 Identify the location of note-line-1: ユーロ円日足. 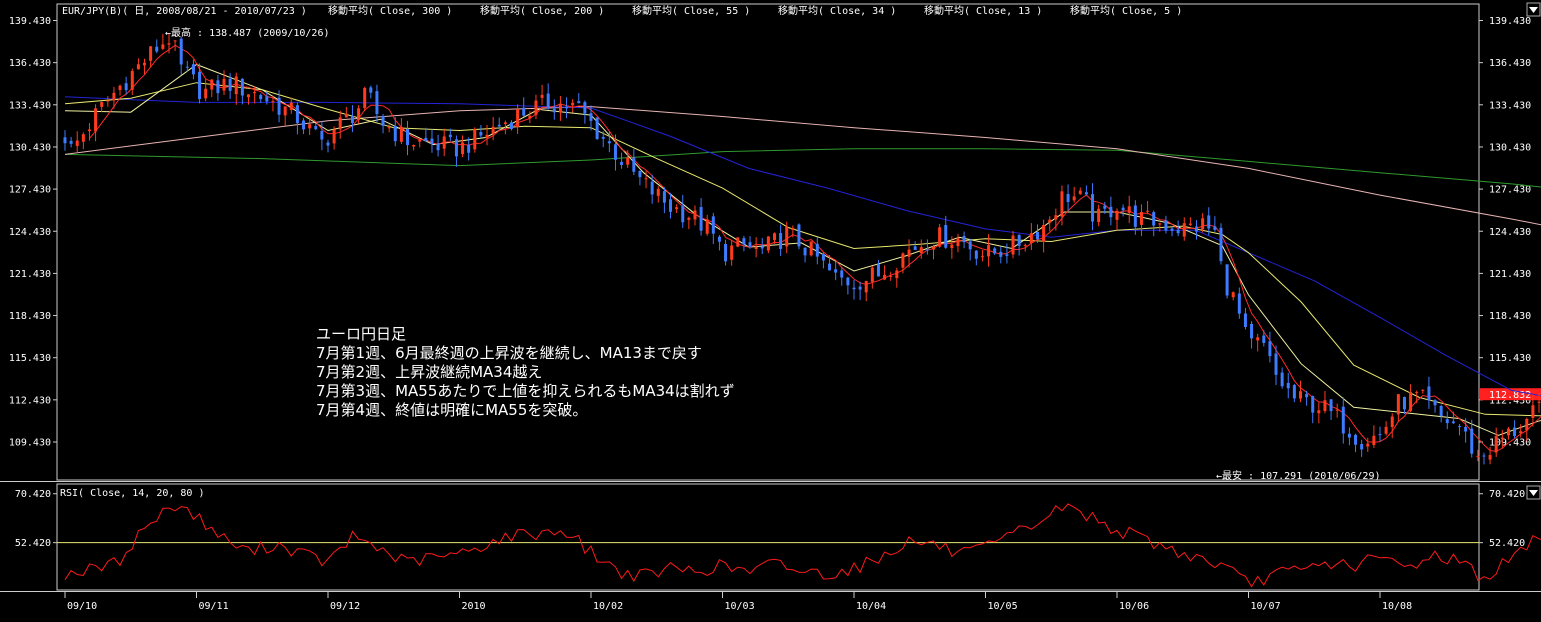
(361, 334).